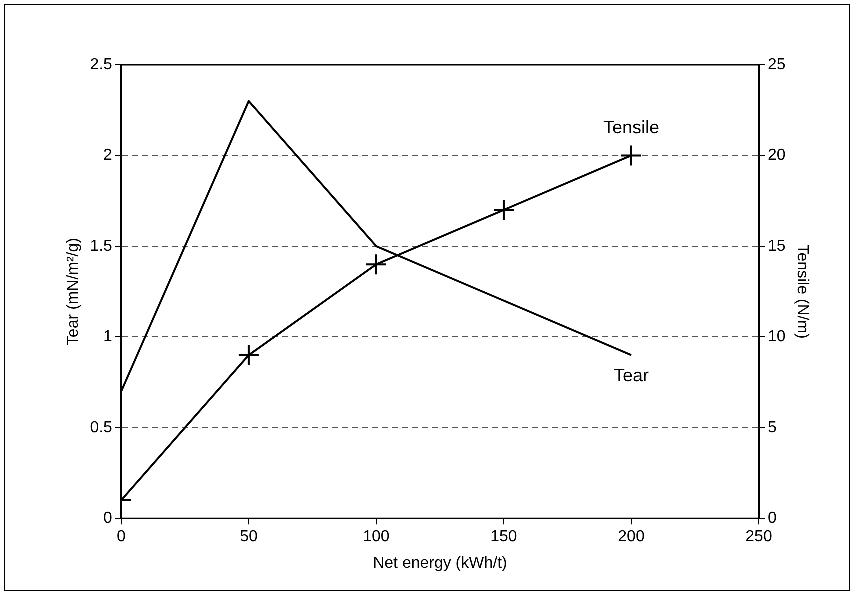  I want to click on x-axis-title: Net energy (kWh/t), so click(440, 563).